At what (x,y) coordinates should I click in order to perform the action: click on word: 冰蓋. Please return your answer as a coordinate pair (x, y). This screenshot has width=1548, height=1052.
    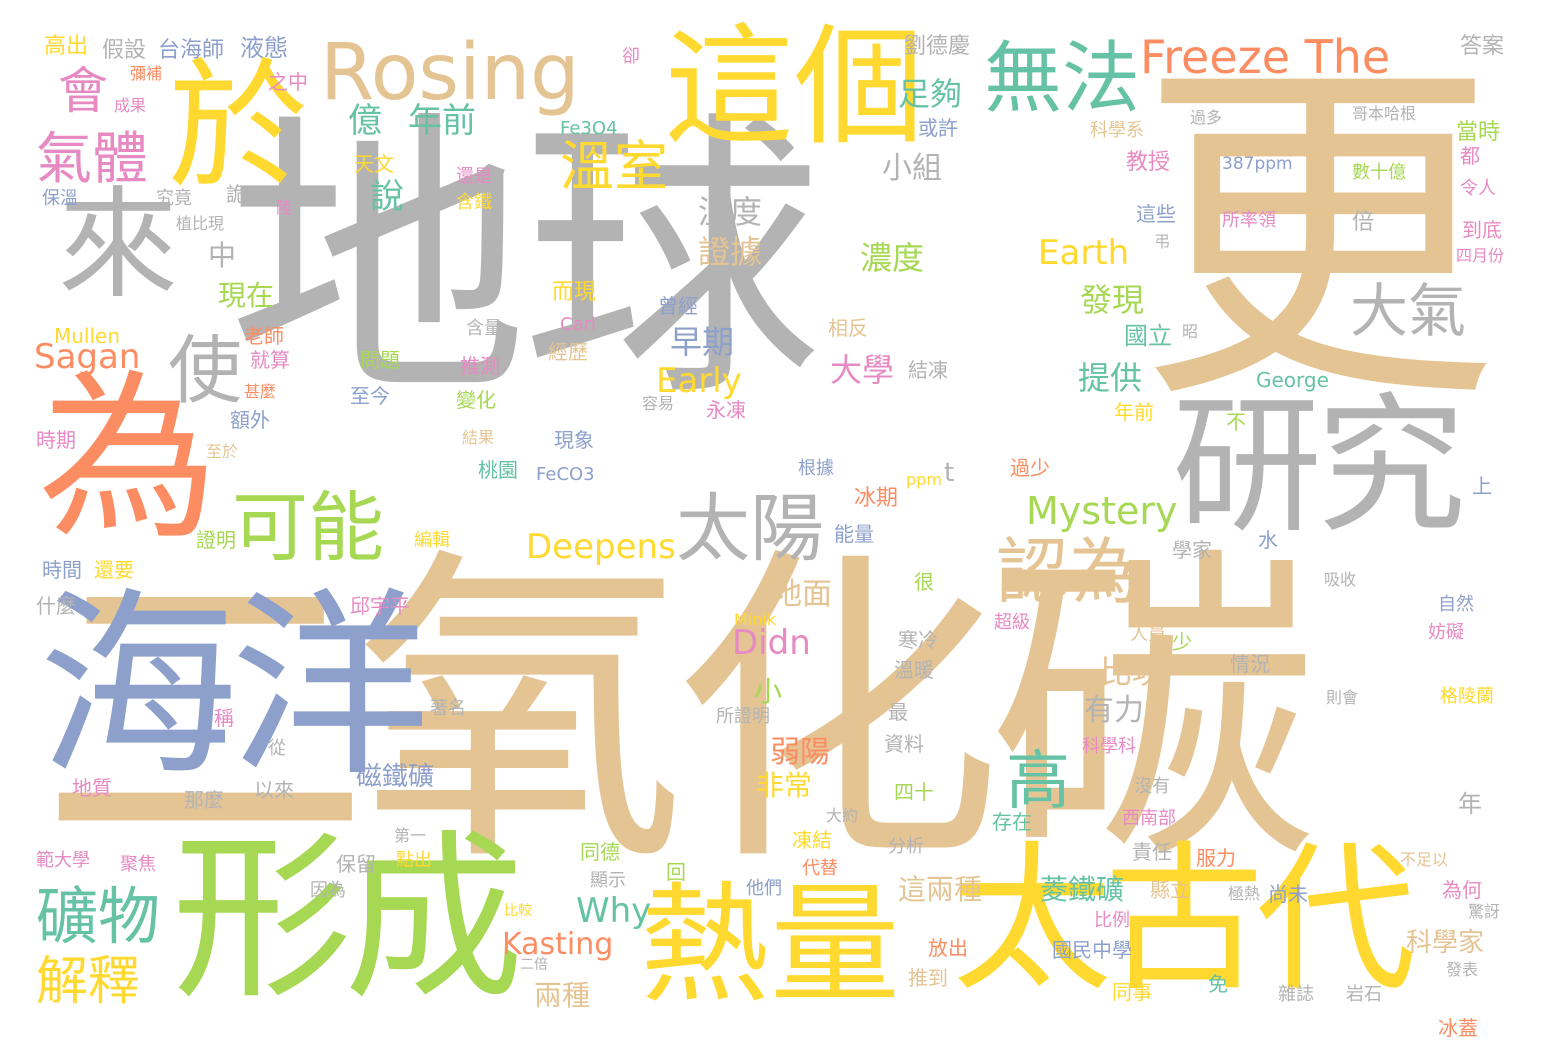
    Looking at the image, I should click on (1458, 1028).